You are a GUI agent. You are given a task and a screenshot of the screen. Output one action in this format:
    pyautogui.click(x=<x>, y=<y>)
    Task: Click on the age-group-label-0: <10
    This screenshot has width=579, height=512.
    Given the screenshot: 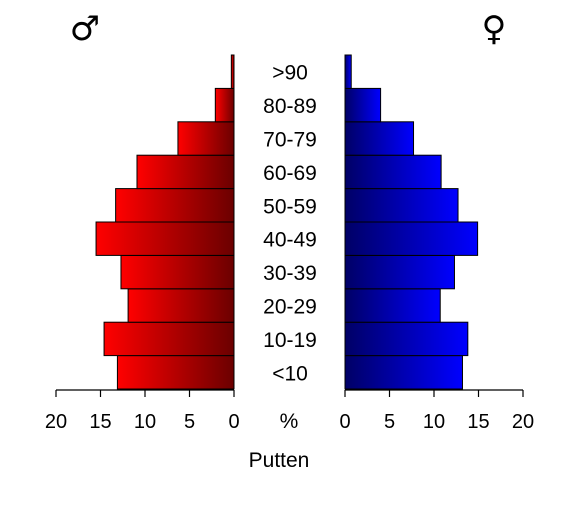 What is the action you would take?
    pyautogui.click(x=290, y=373)
    